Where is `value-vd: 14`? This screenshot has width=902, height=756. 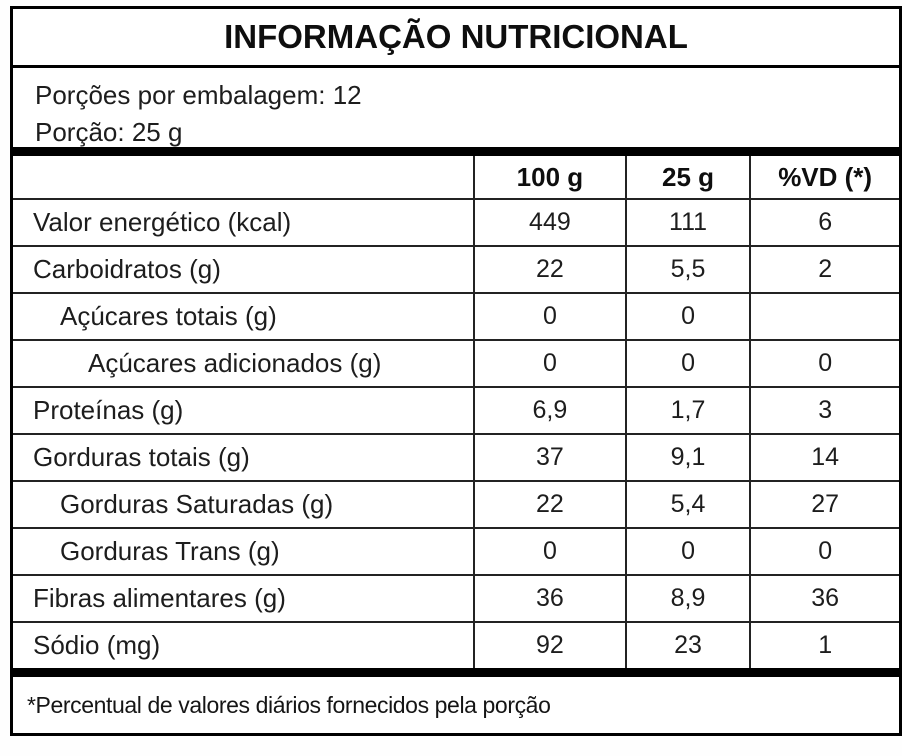
value-vd: 14 is located at coordinates (824, 457).